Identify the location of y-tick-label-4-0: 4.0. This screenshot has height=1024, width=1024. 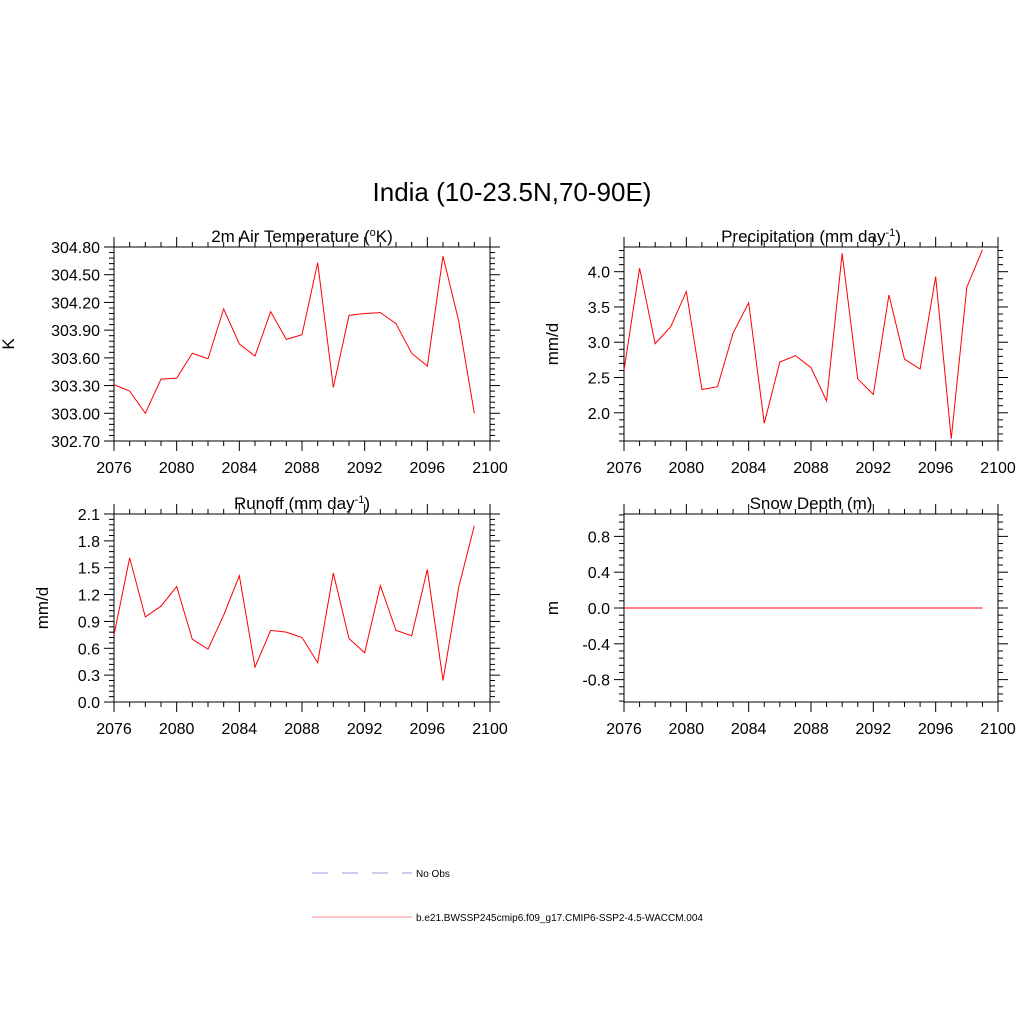
(599, 273).